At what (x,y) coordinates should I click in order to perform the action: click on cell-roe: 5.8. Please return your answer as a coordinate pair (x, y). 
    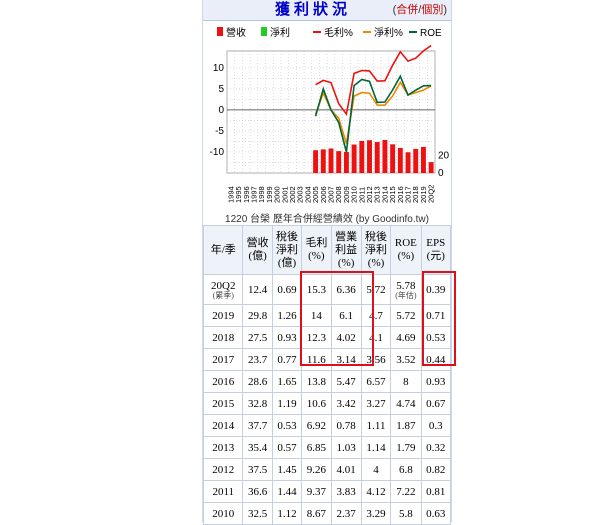
    Looking at the image, I should click on (406, 513).